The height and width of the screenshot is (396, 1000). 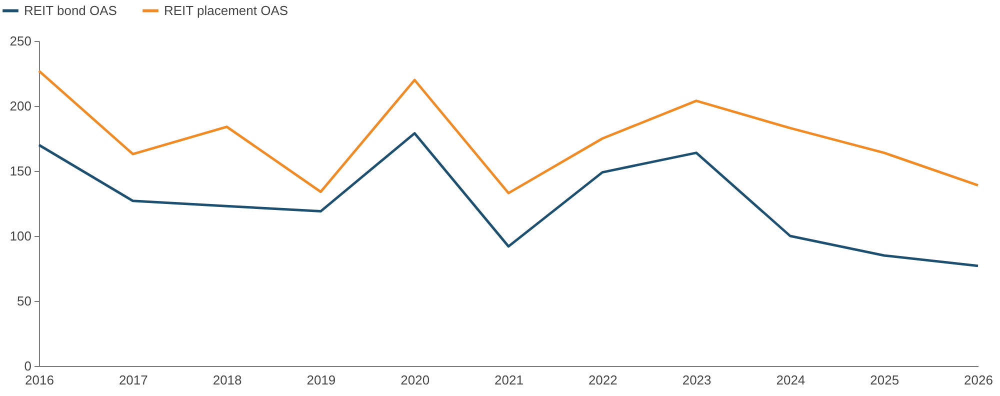 What do you see at coordinates (39, 380) in the screenshot?
I see `x-tick-label: 2016` at bounding box center [39, 380].